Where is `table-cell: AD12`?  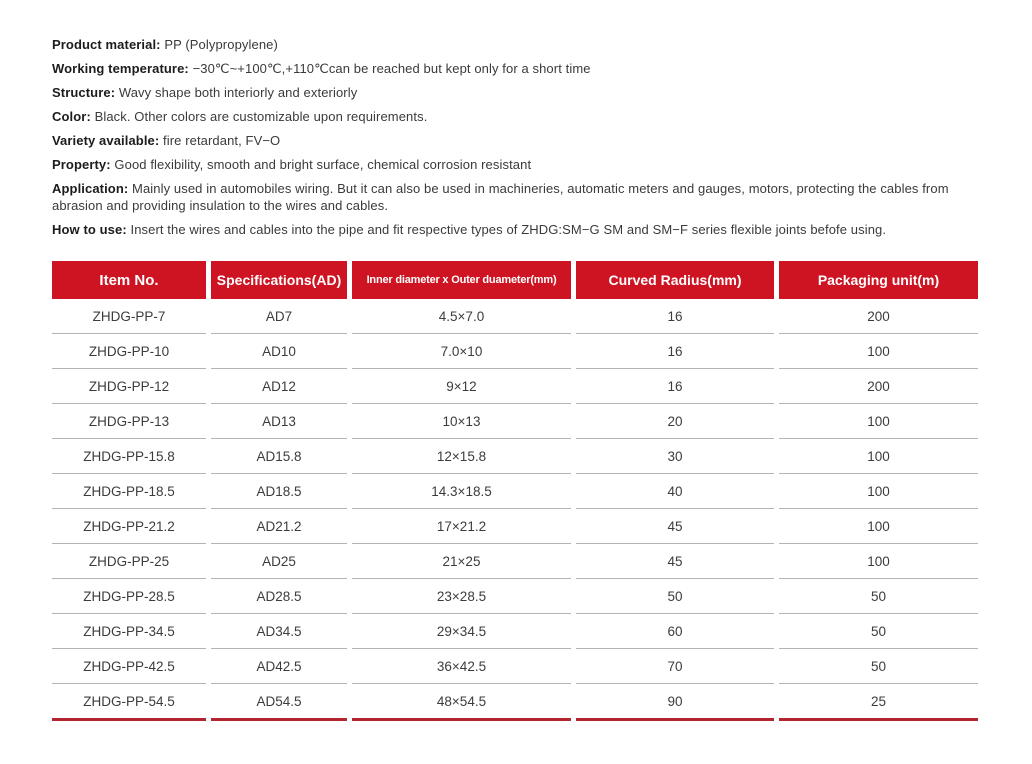 table-cell: AD12 is located at coordinates (279, 386).